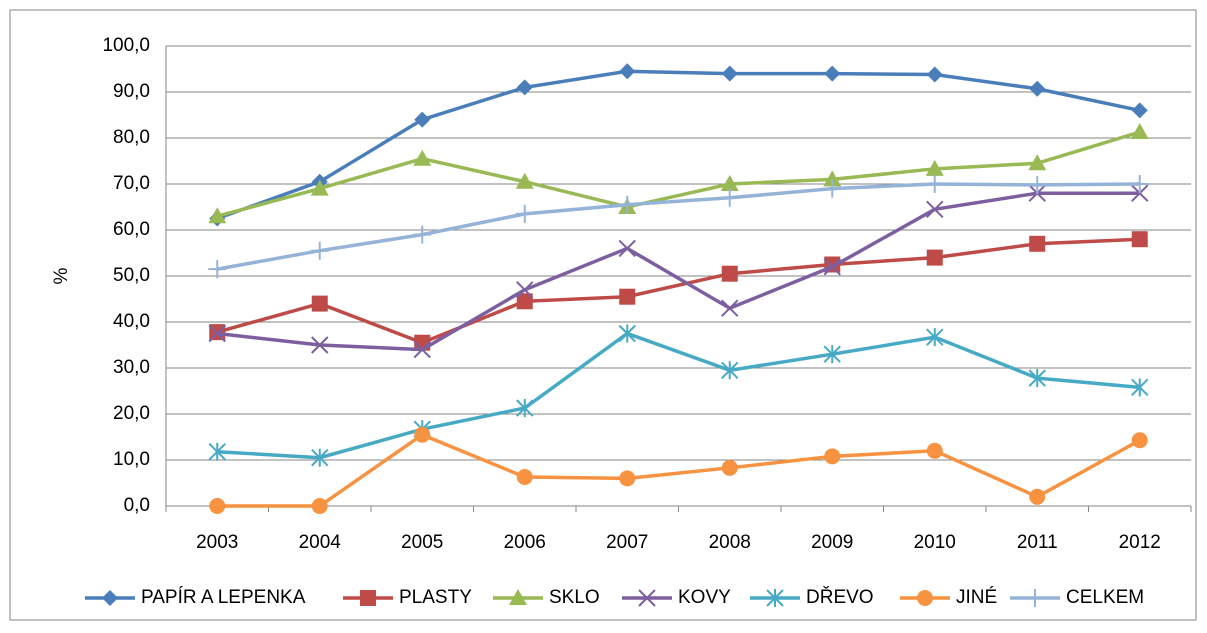  What do you see at coordinates (223, 597) in the screenshot?
I see `legend-label: PAPÍR A LEPENKA` at bounding box center [223, 597].